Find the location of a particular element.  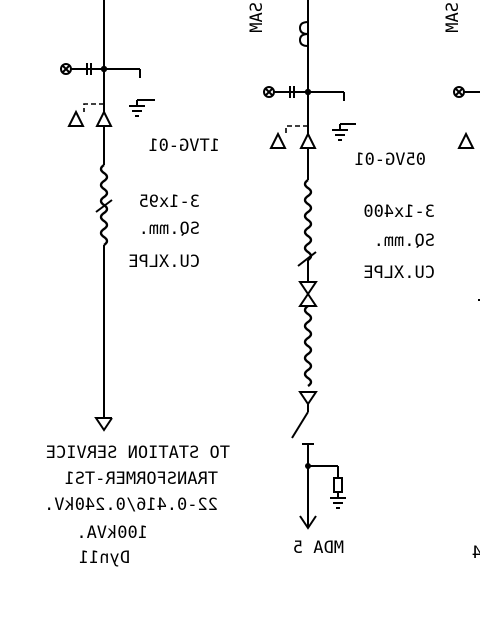

cable-spec-left-3: CU.XLPE is located at coordinates (164, 262).